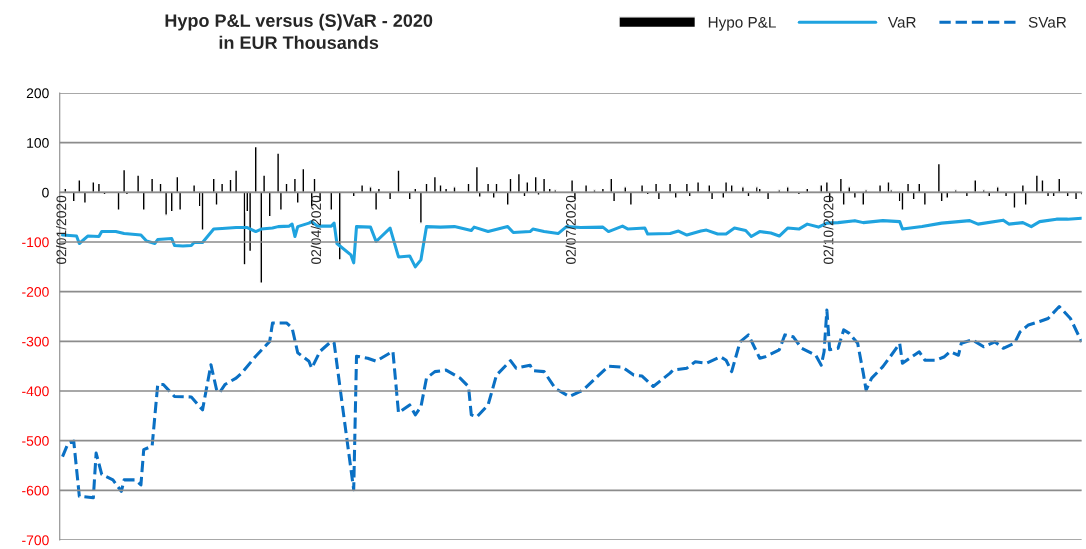 The image size is (1086, 549). What do you see at coordinates (901, 22) in the screenshot?
I see `legend-label: VaR` at bounding box center [901, 22].